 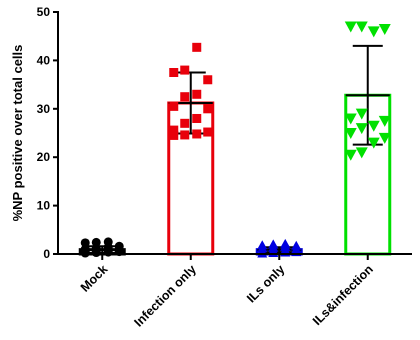 What do you see at coordinates (44, 109) in the screenshot?
I see `y-tick-label: 30` at bounding box center [44, 109].